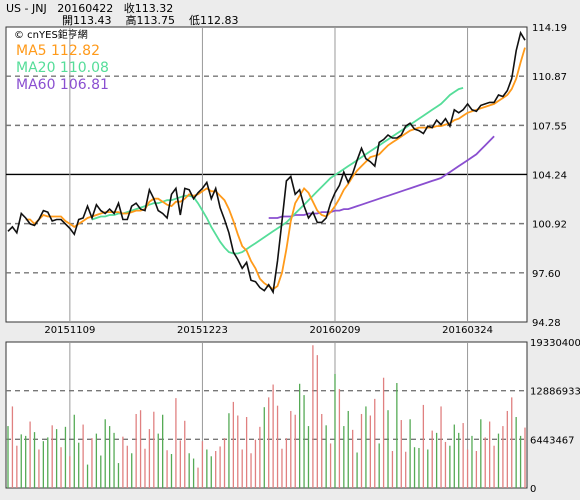  What do you see at coordinates (219, 20) in the screenshot?
I see `low-value: 112.83` at bounding box center [219, 20].